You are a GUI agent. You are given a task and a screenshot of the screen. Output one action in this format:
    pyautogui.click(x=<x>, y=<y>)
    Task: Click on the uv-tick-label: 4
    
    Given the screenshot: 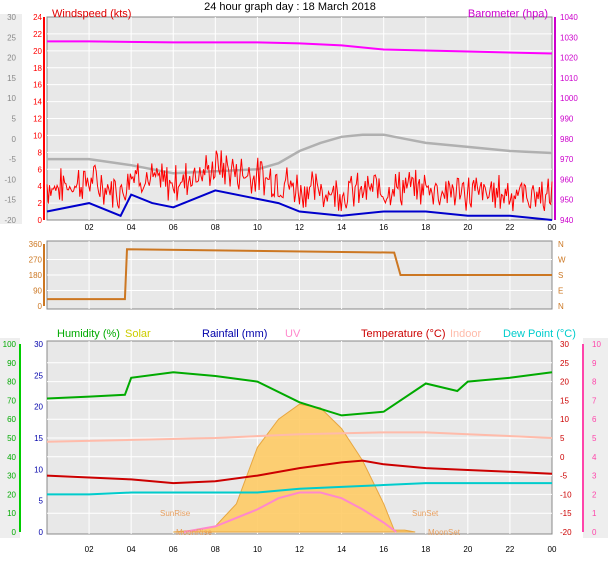 What is the action you would take?
    pyautogui.click(x=594, y=457)
    